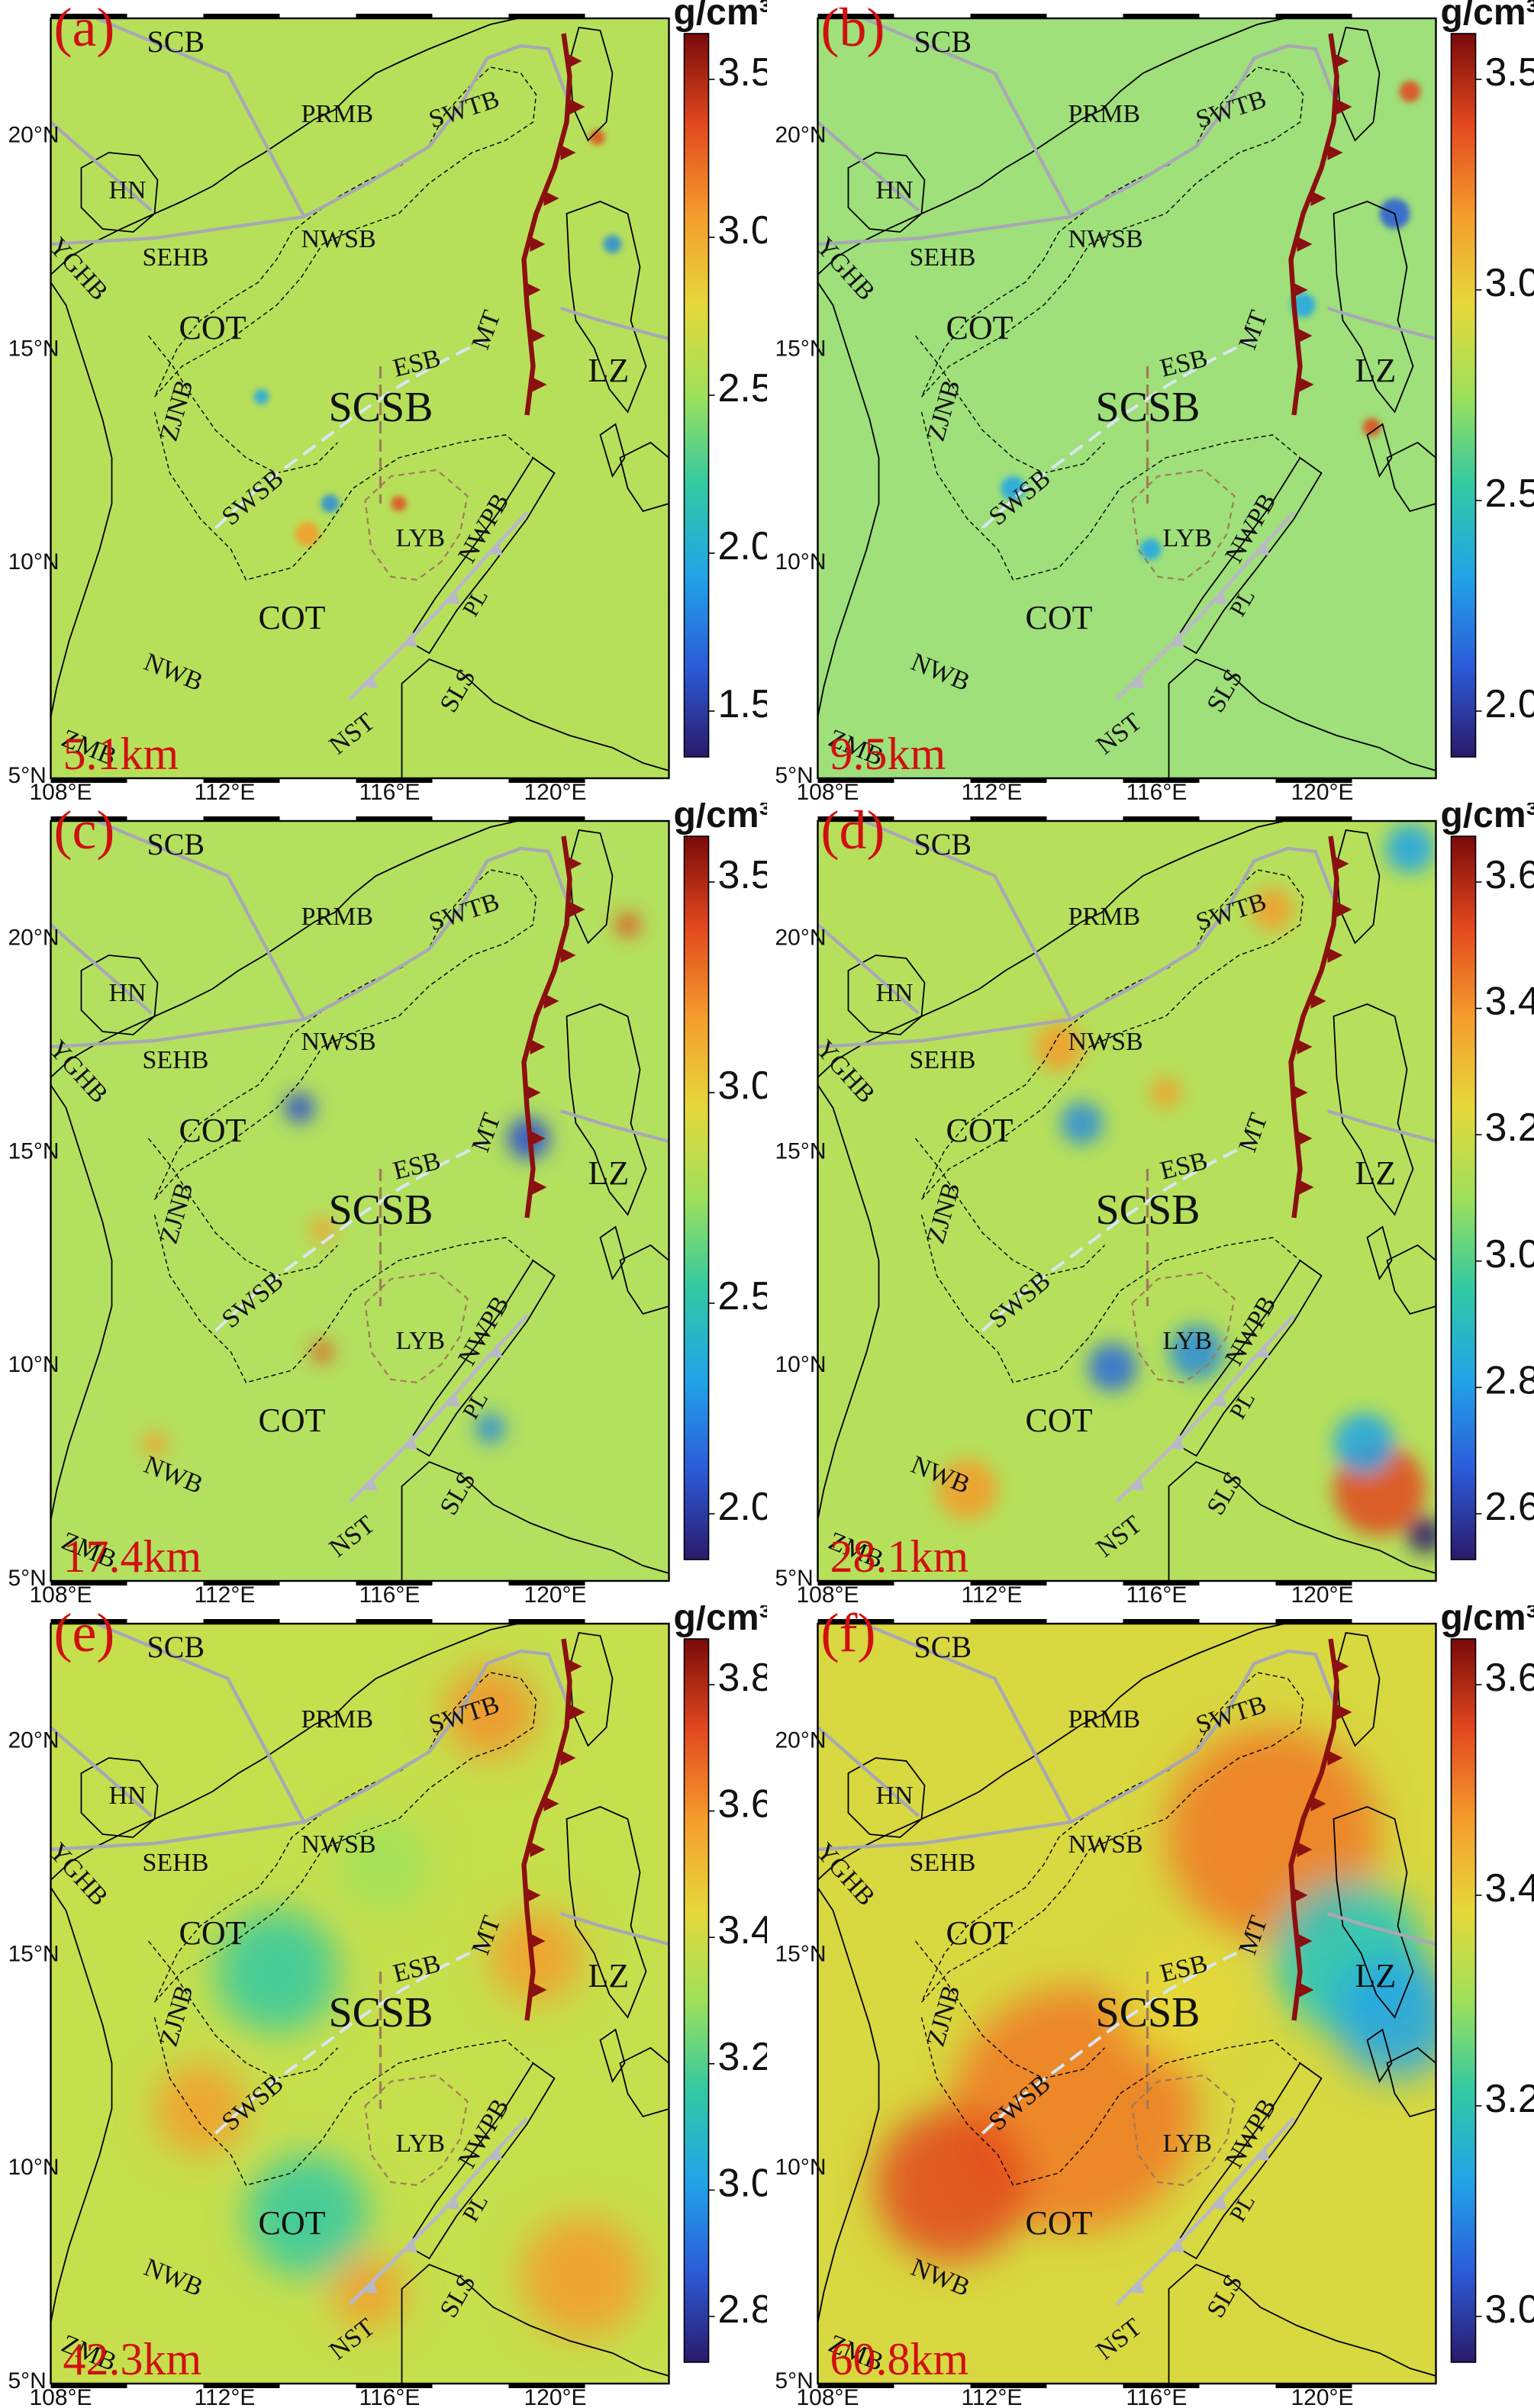  What do you see at coordinates (1509, 72) in the screenshot?
I see `colorbar-tick: 3.5` at bounding box center [1509, 72].